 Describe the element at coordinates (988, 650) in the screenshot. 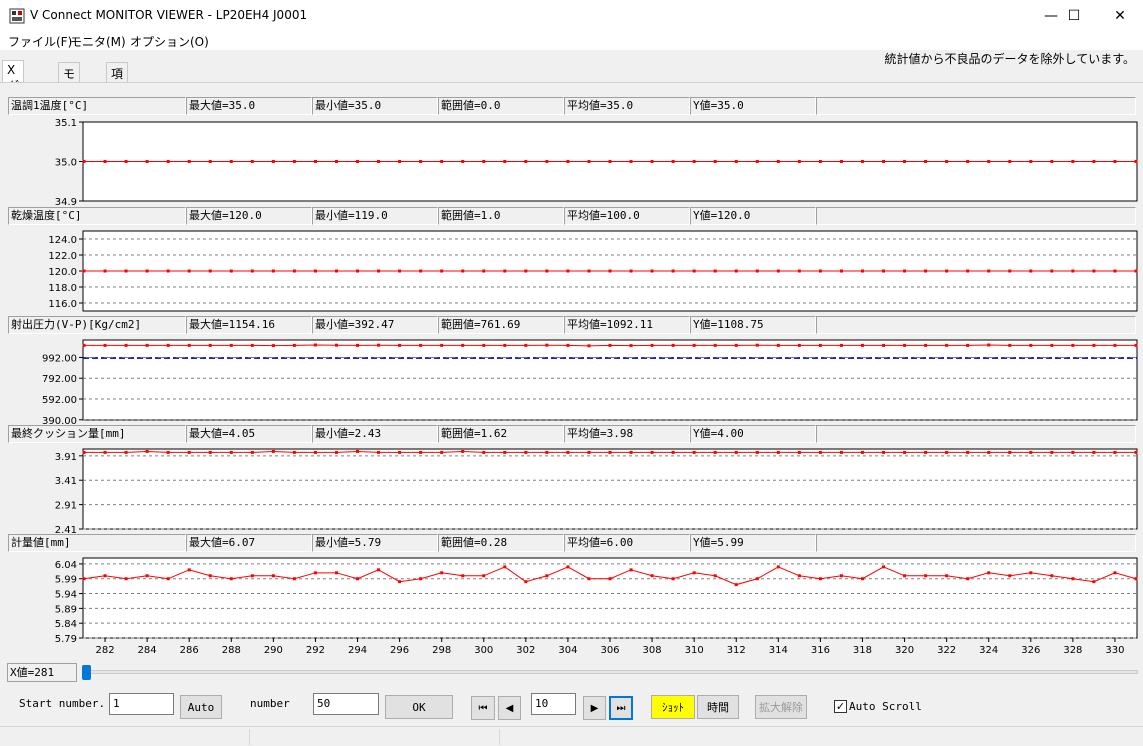

I see `x-tick-label: 324` at that location.